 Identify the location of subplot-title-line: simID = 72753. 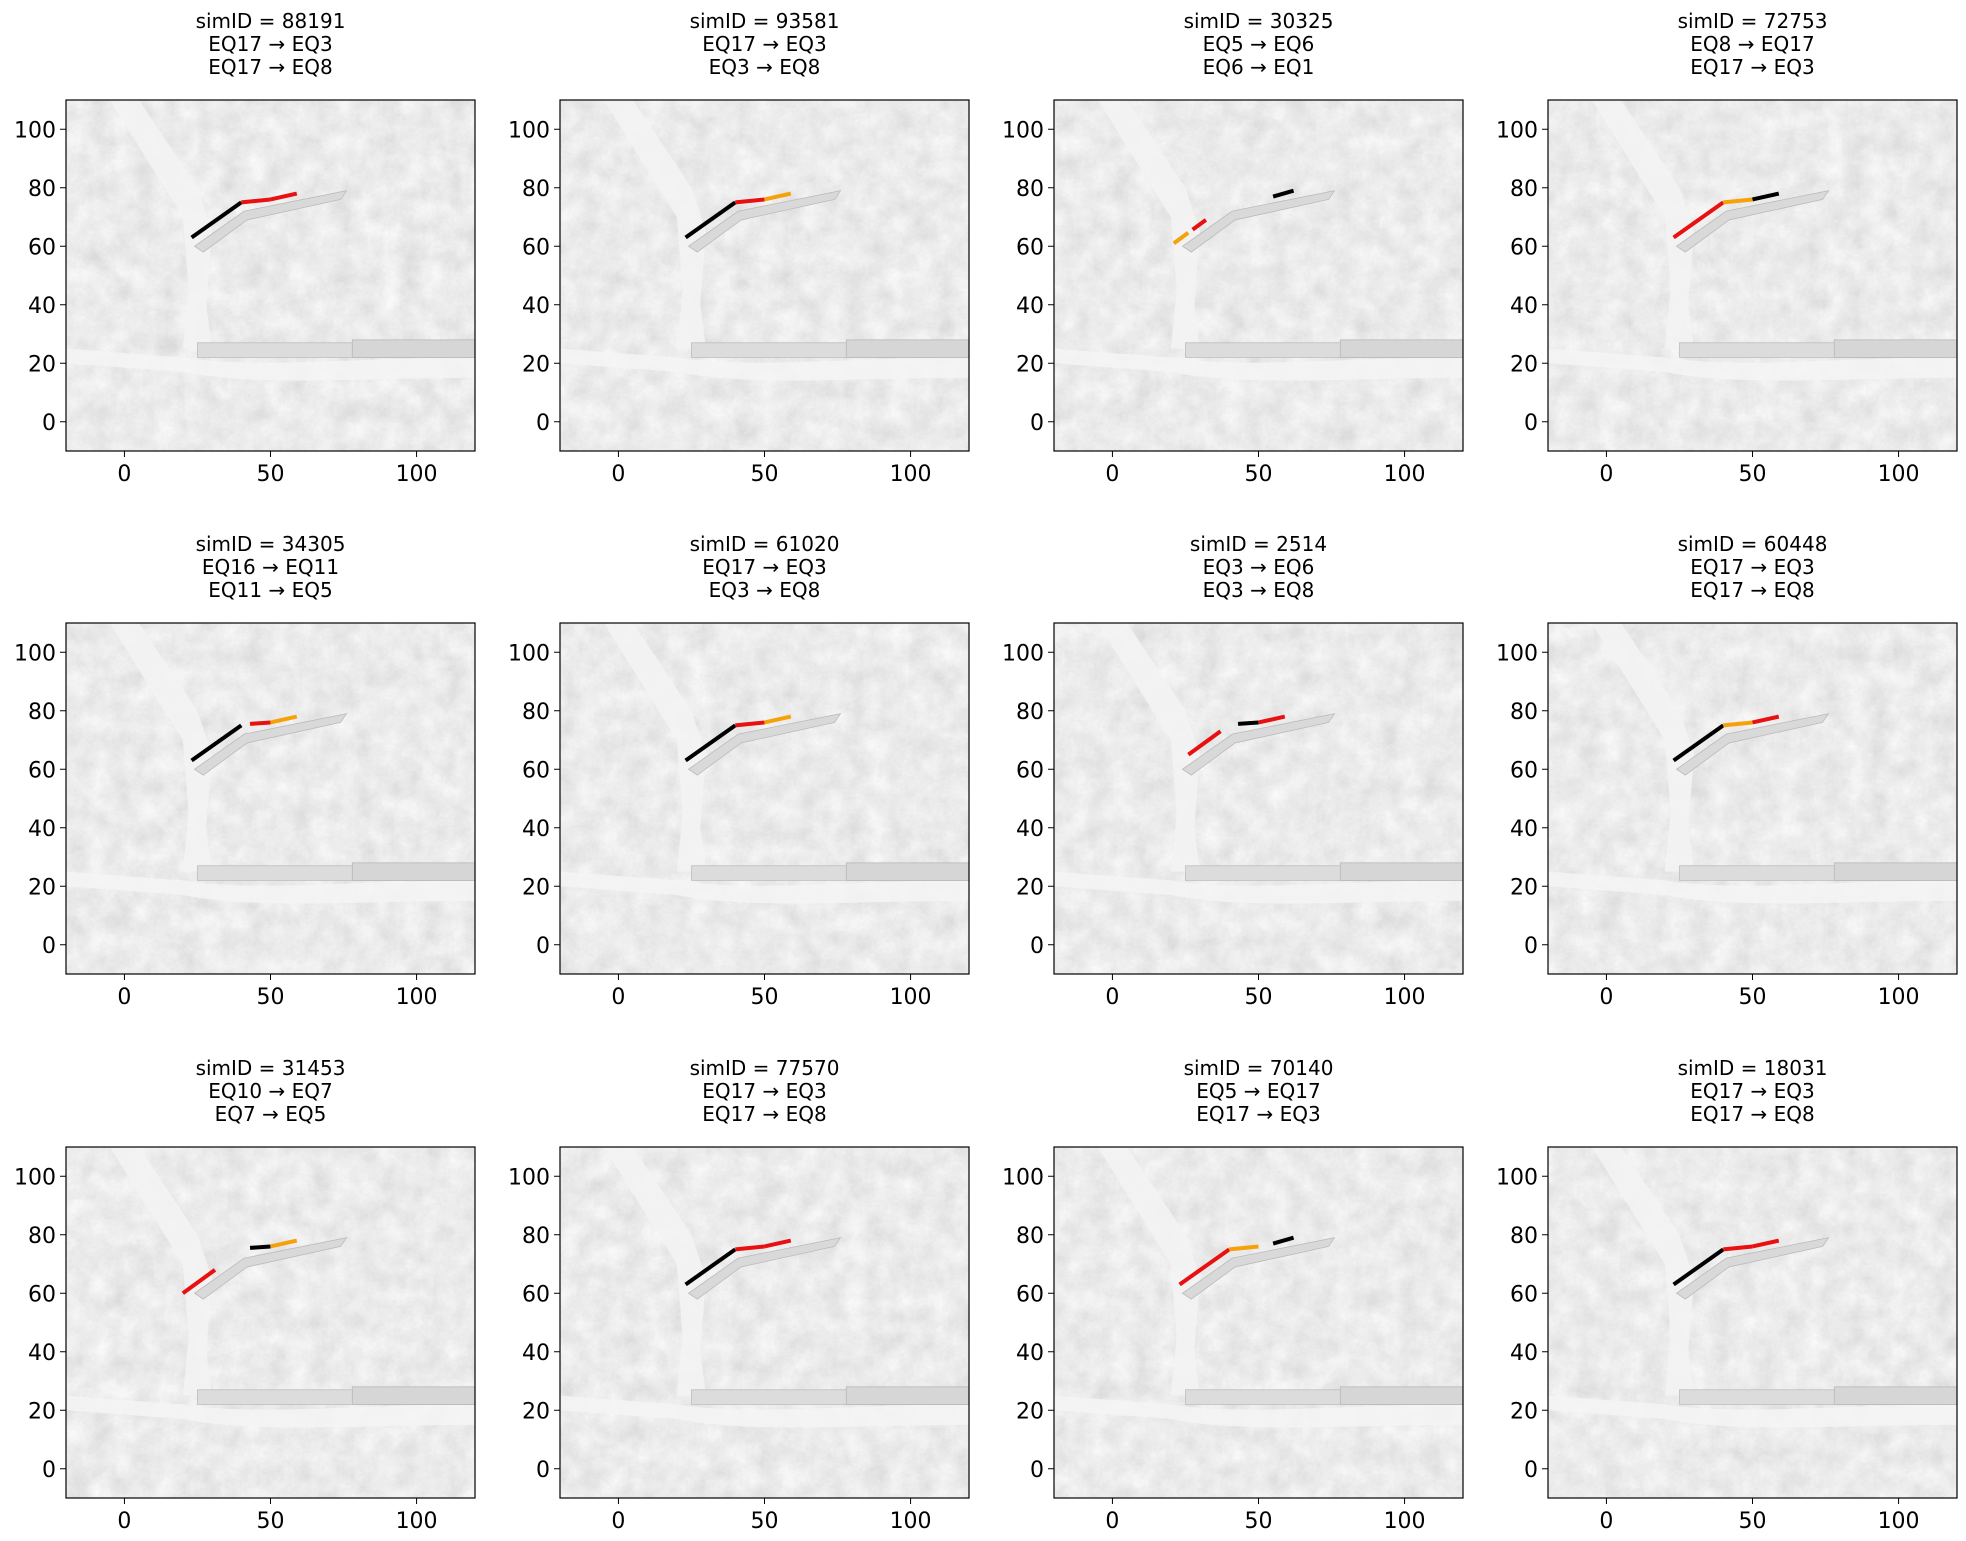
(1753, 21).